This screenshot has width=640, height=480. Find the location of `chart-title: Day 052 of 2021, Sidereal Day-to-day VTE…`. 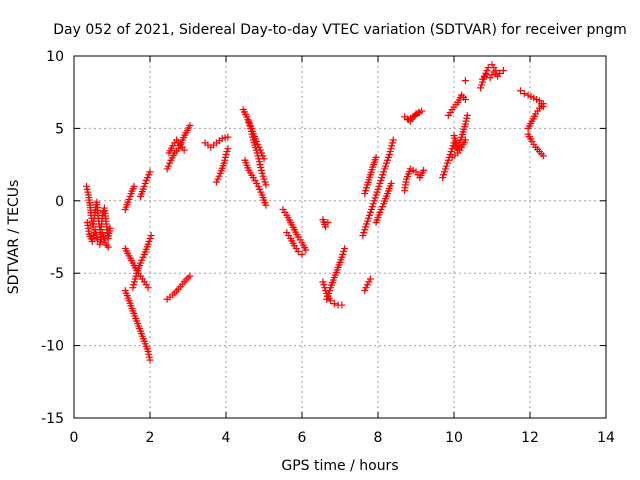

chart-title: Day 052 of 2021, Sidereal Day-to-day VTE… is located at coordinates (340, 30).